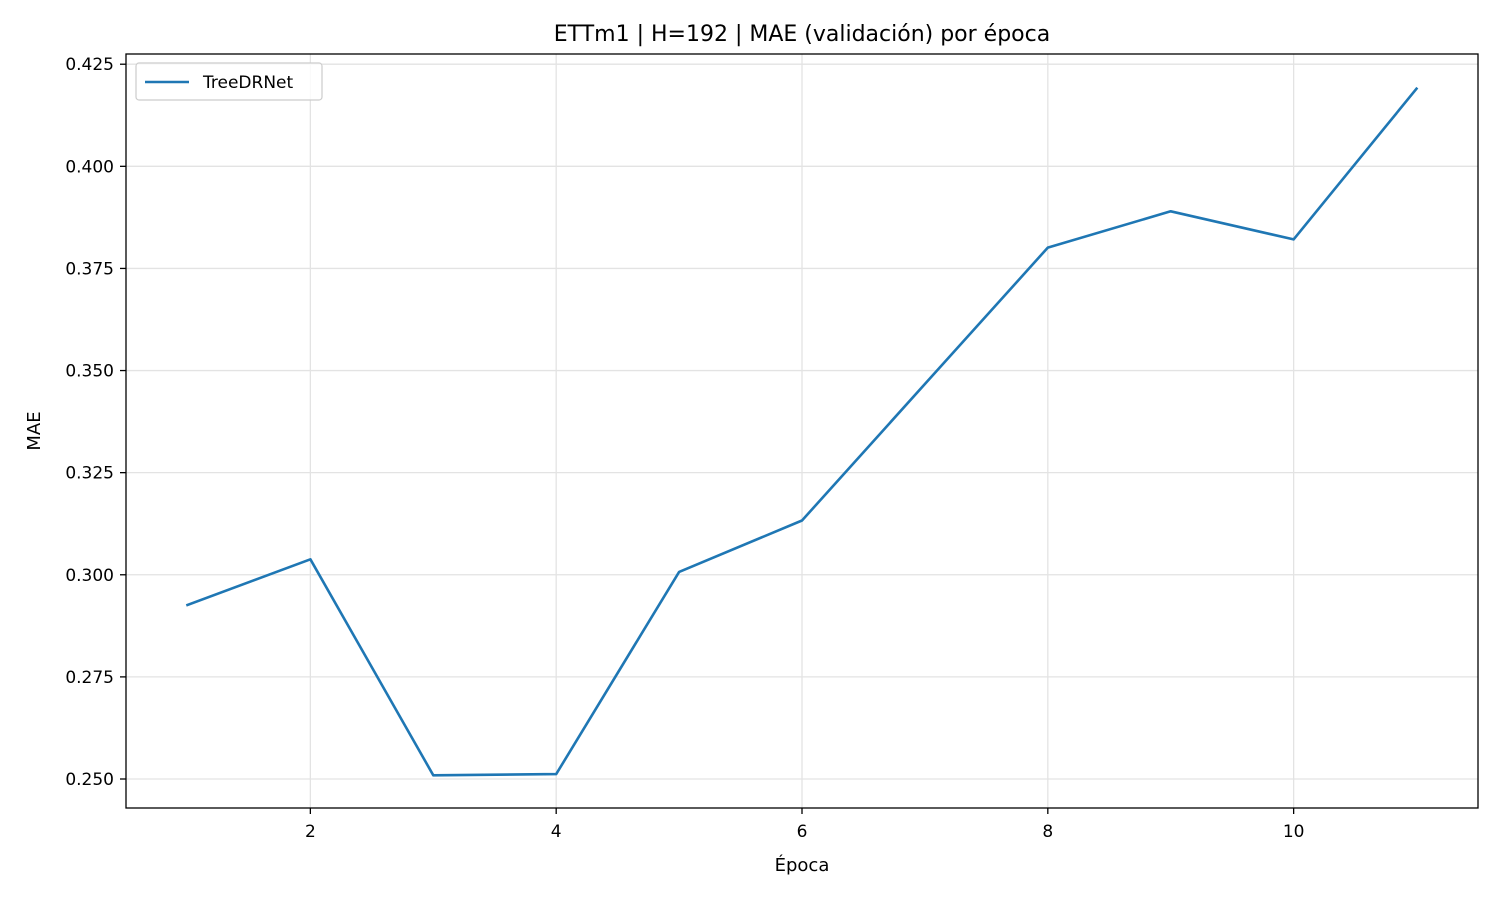 Image resolution: width=1500 pixels, height=900 pixels. What do you see at coordinates (34, 430) in the screenshot?
I see `y-axis-label: MAE` at bounding box center [34, 430].